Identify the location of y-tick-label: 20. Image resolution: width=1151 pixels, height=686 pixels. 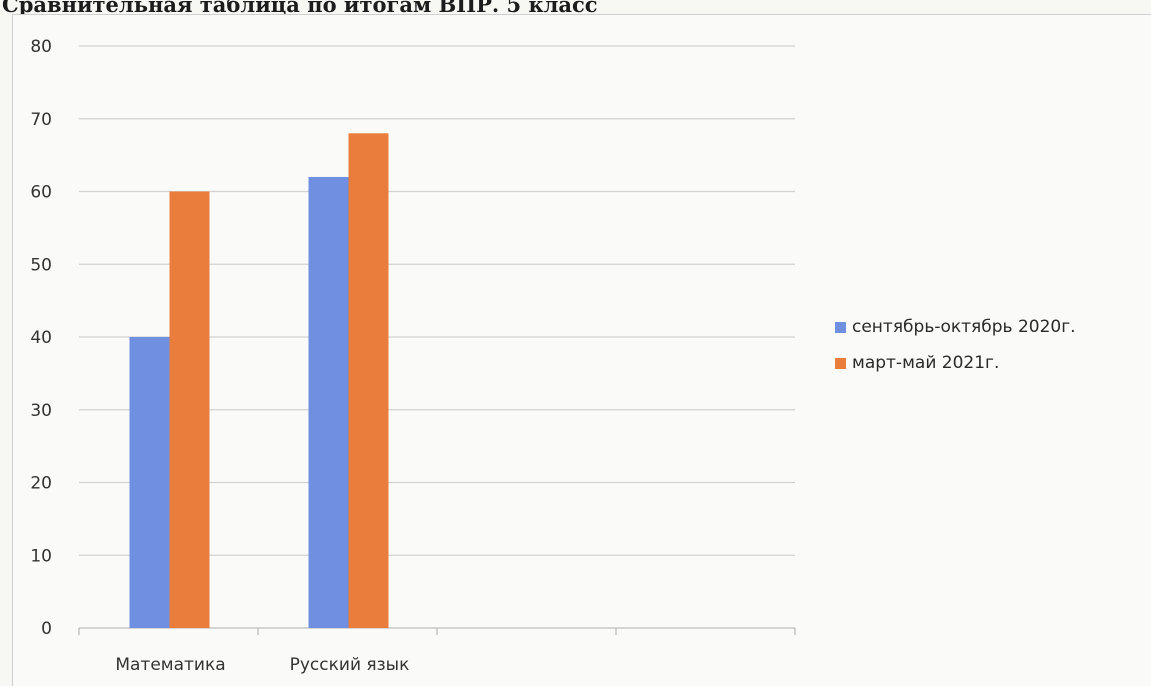
(41, 484).